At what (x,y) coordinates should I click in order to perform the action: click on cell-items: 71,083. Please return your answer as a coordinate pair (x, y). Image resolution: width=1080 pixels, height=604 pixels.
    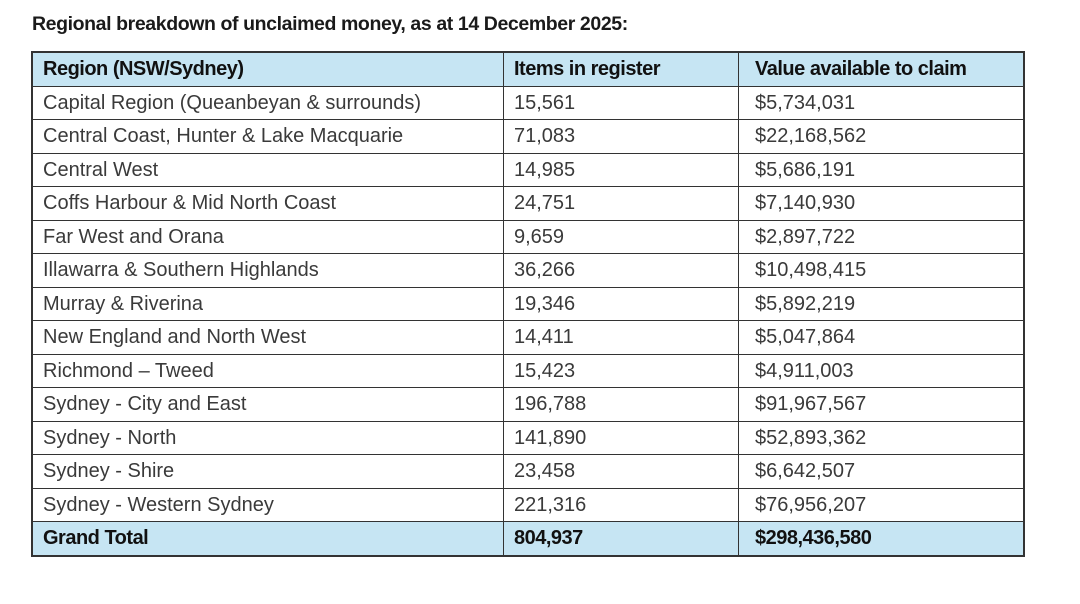
    Looking at the image, I should click on (621, 136).